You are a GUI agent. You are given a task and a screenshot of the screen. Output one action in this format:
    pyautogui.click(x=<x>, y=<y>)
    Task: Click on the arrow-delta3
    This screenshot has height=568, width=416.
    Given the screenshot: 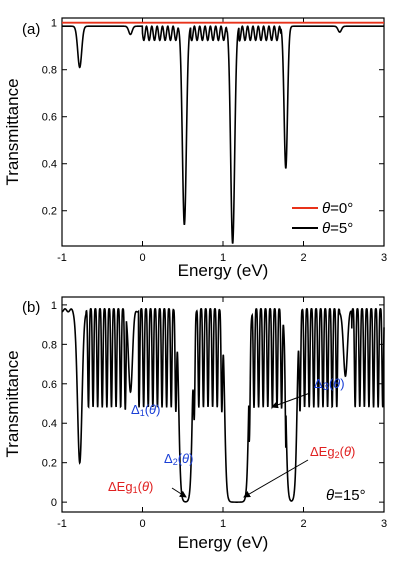 What is the action you would take?
    pyautogui.click(x=291, y=400)
    